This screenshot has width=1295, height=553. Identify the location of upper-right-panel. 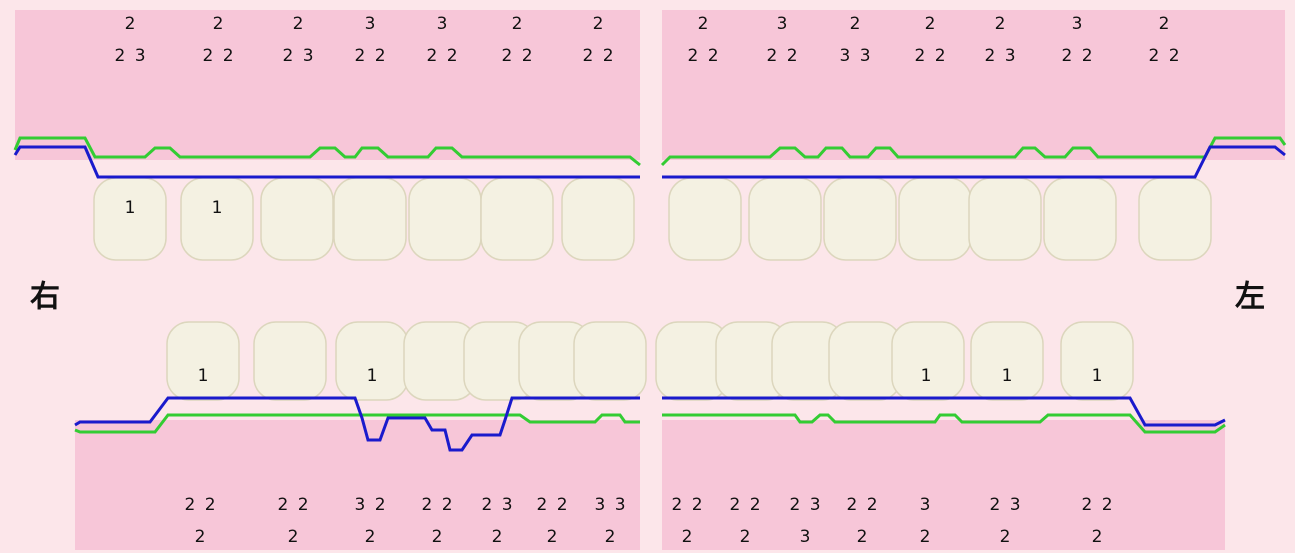
(973, 85).